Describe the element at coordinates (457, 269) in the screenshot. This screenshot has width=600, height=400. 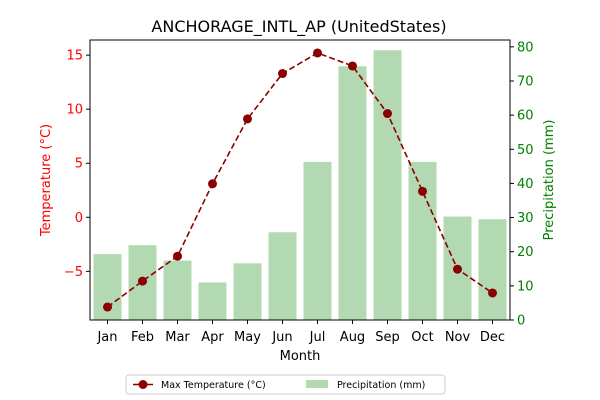
I see `temp-point-nov` at that location.